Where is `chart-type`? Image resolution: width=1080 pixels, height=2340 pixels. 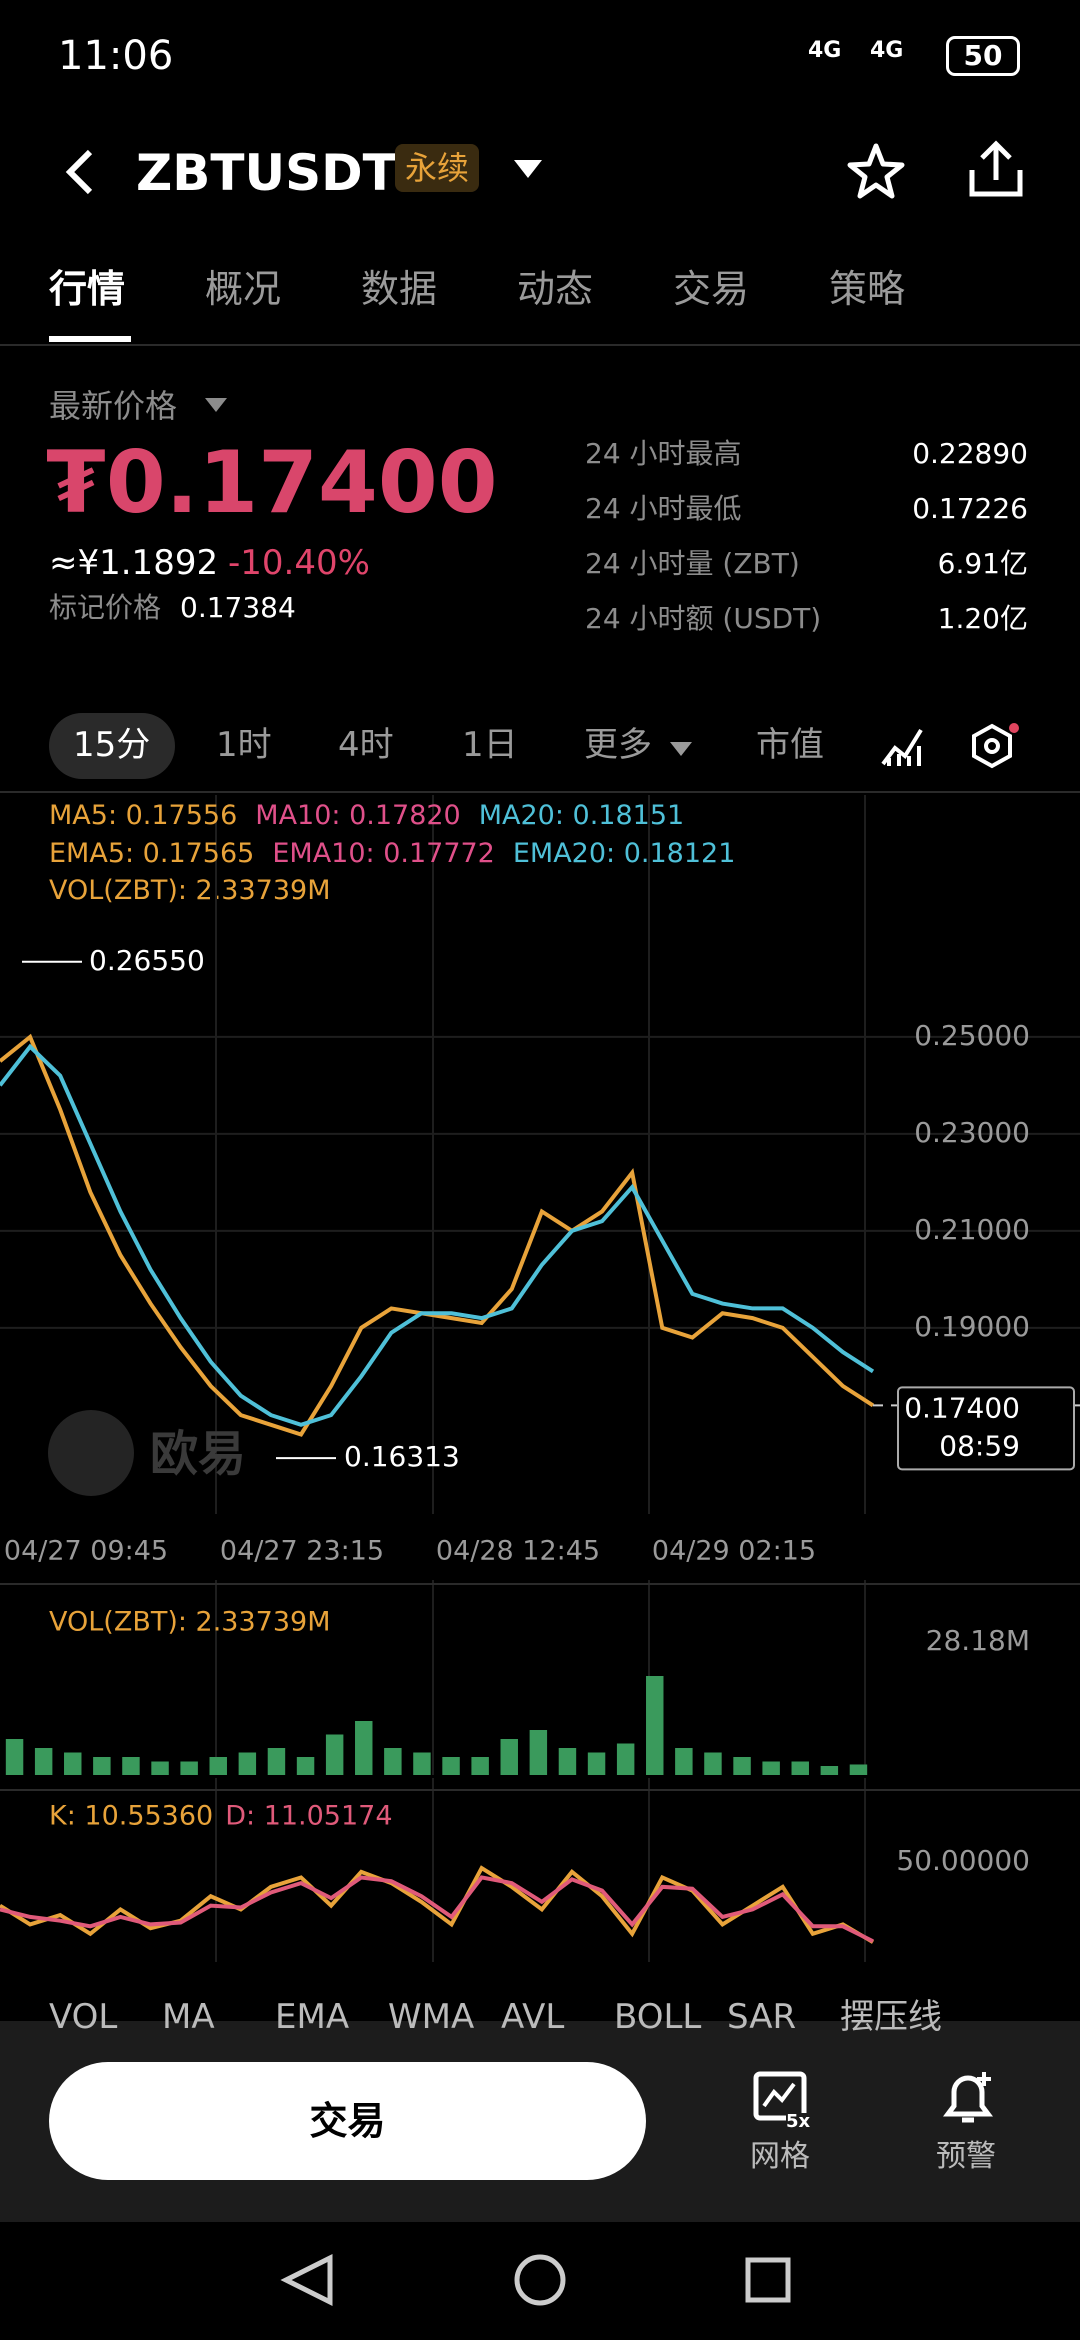
chart-type is located at coordinates (903, 746).